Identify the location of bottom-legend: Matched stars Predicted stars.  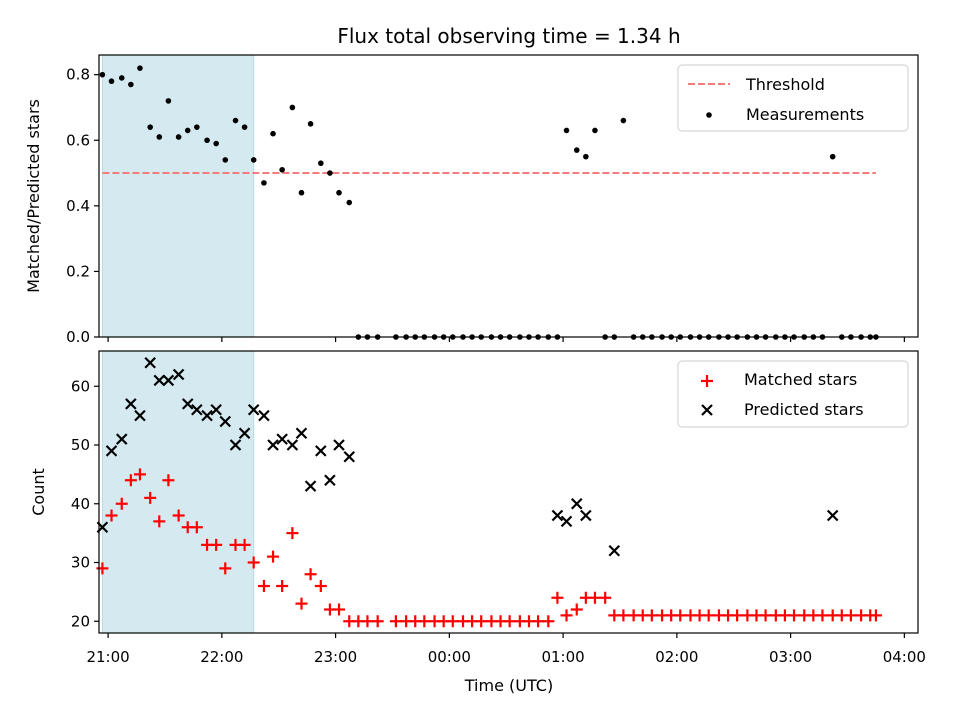
(793, 394).